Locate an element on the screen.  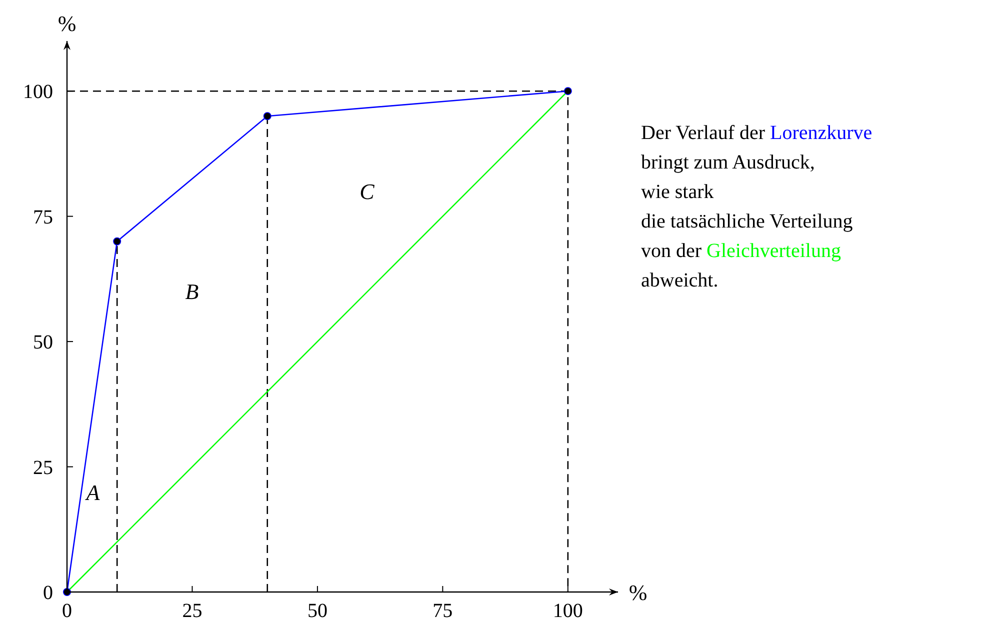
y-tick-label: 100 is located at coordinates (38, 92).